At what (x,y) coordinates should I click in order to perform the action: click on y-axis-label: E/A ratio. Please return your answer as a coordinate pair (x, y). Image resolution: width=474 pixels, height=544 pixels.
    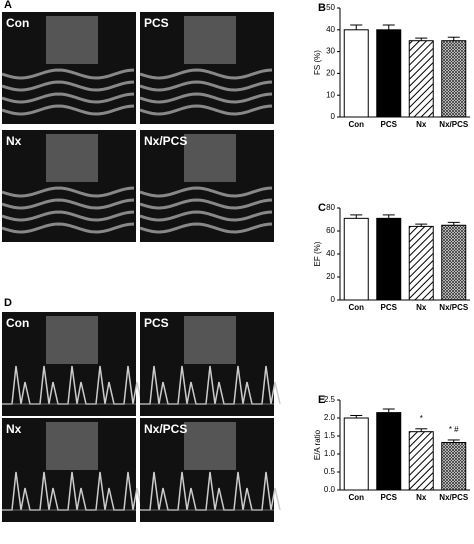
    Looking at the image, I should click on (317, 444).